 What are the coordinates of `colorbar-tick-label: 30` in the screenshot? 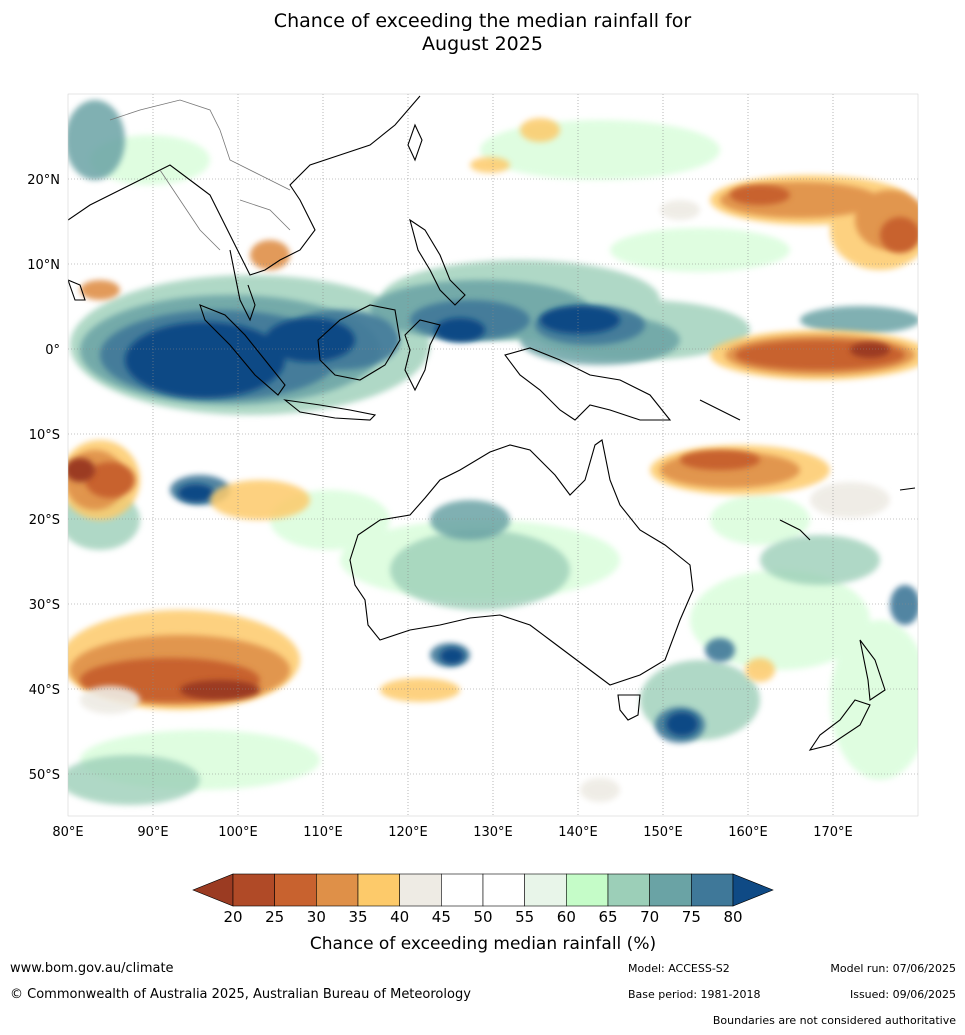 It's located at (316, 917).